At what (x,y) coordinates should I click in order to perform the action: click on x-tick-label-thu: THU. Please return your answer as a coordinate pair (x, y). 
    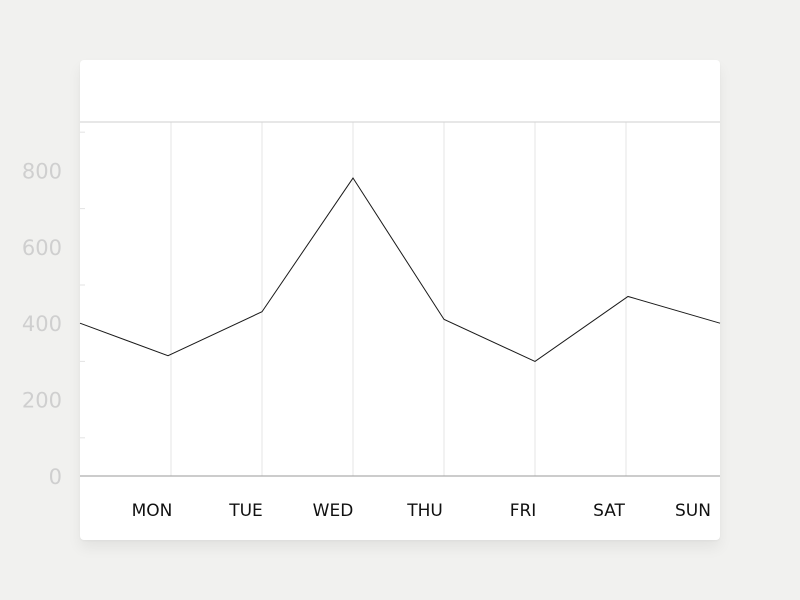
    Looking at the image, I should click on (424, 511).